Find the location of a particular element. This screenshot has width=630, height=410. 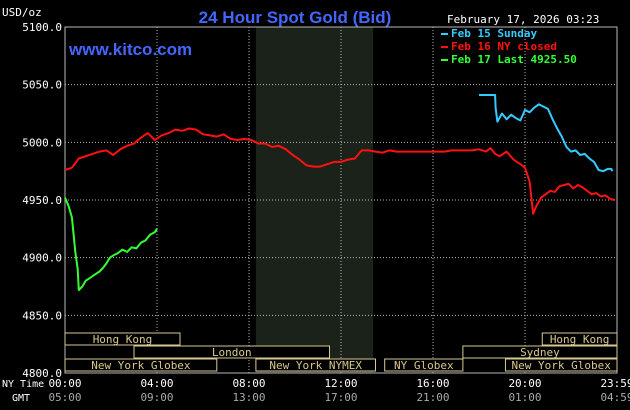

x-tick-label-ny: 04:00 is located at coordinates (156, 383).